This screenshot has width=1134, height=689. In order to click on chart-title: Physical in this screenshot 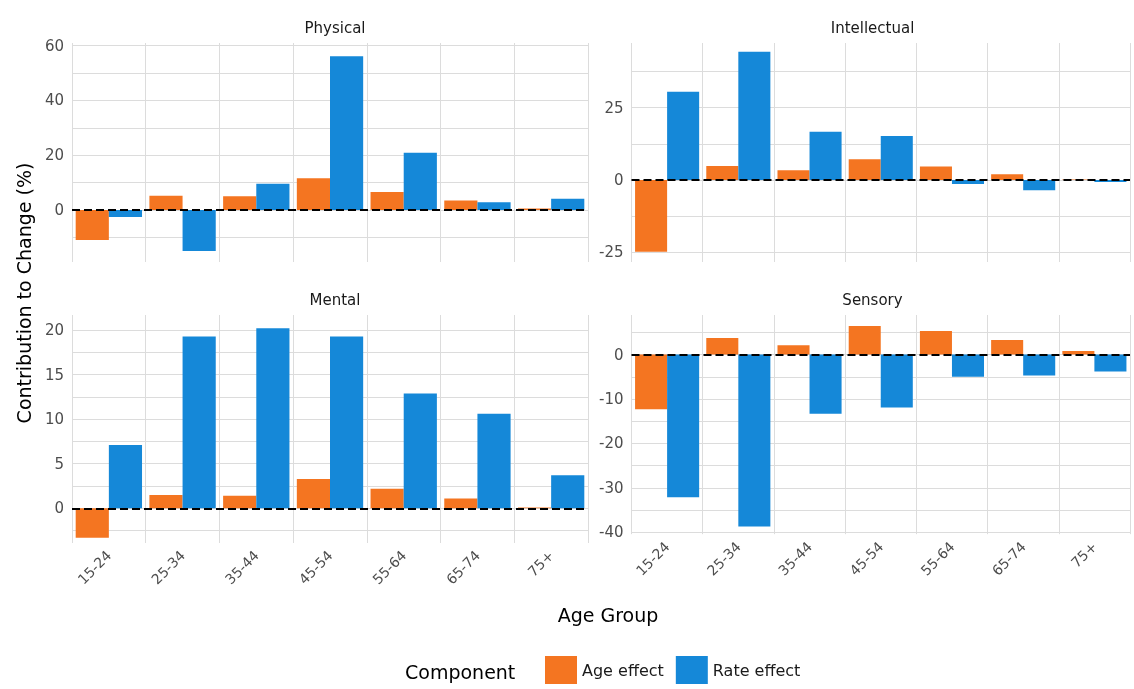, I will do `click(335, 27)`.